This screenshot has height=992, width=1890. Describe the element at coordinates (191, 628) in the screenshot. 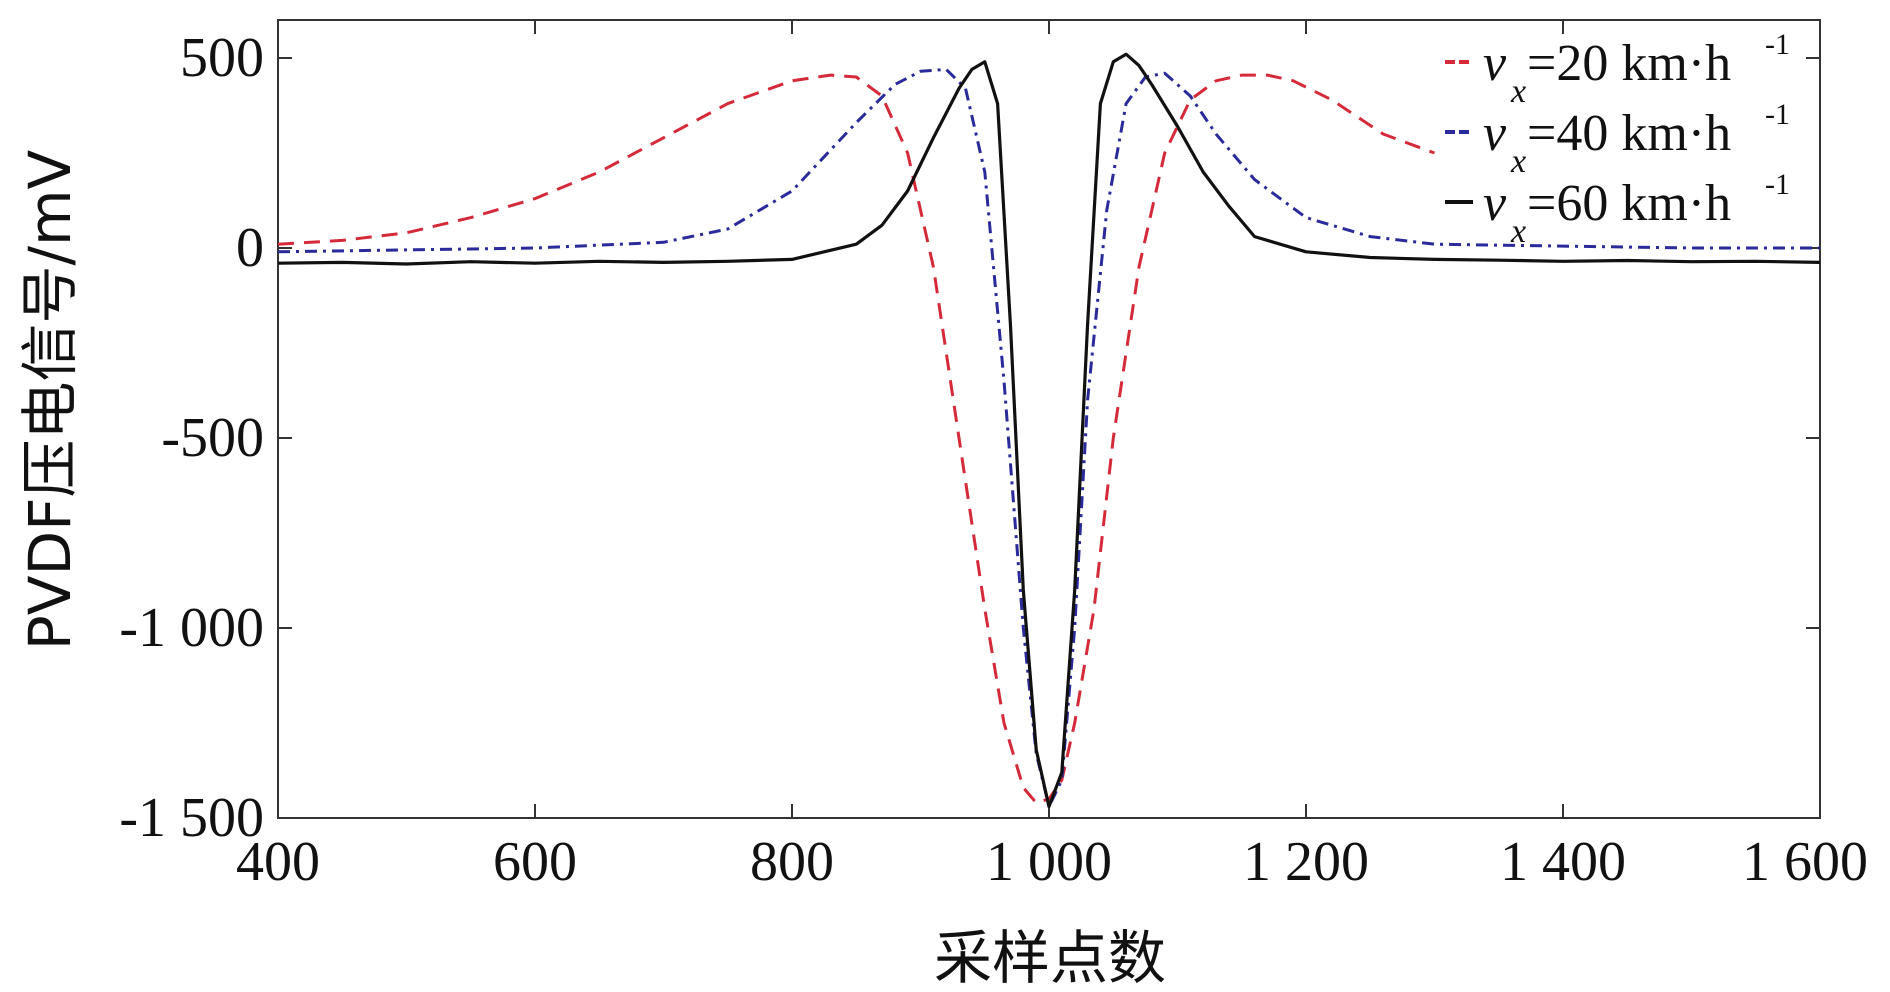

I see `y-tick-label: -1 000` at that location.